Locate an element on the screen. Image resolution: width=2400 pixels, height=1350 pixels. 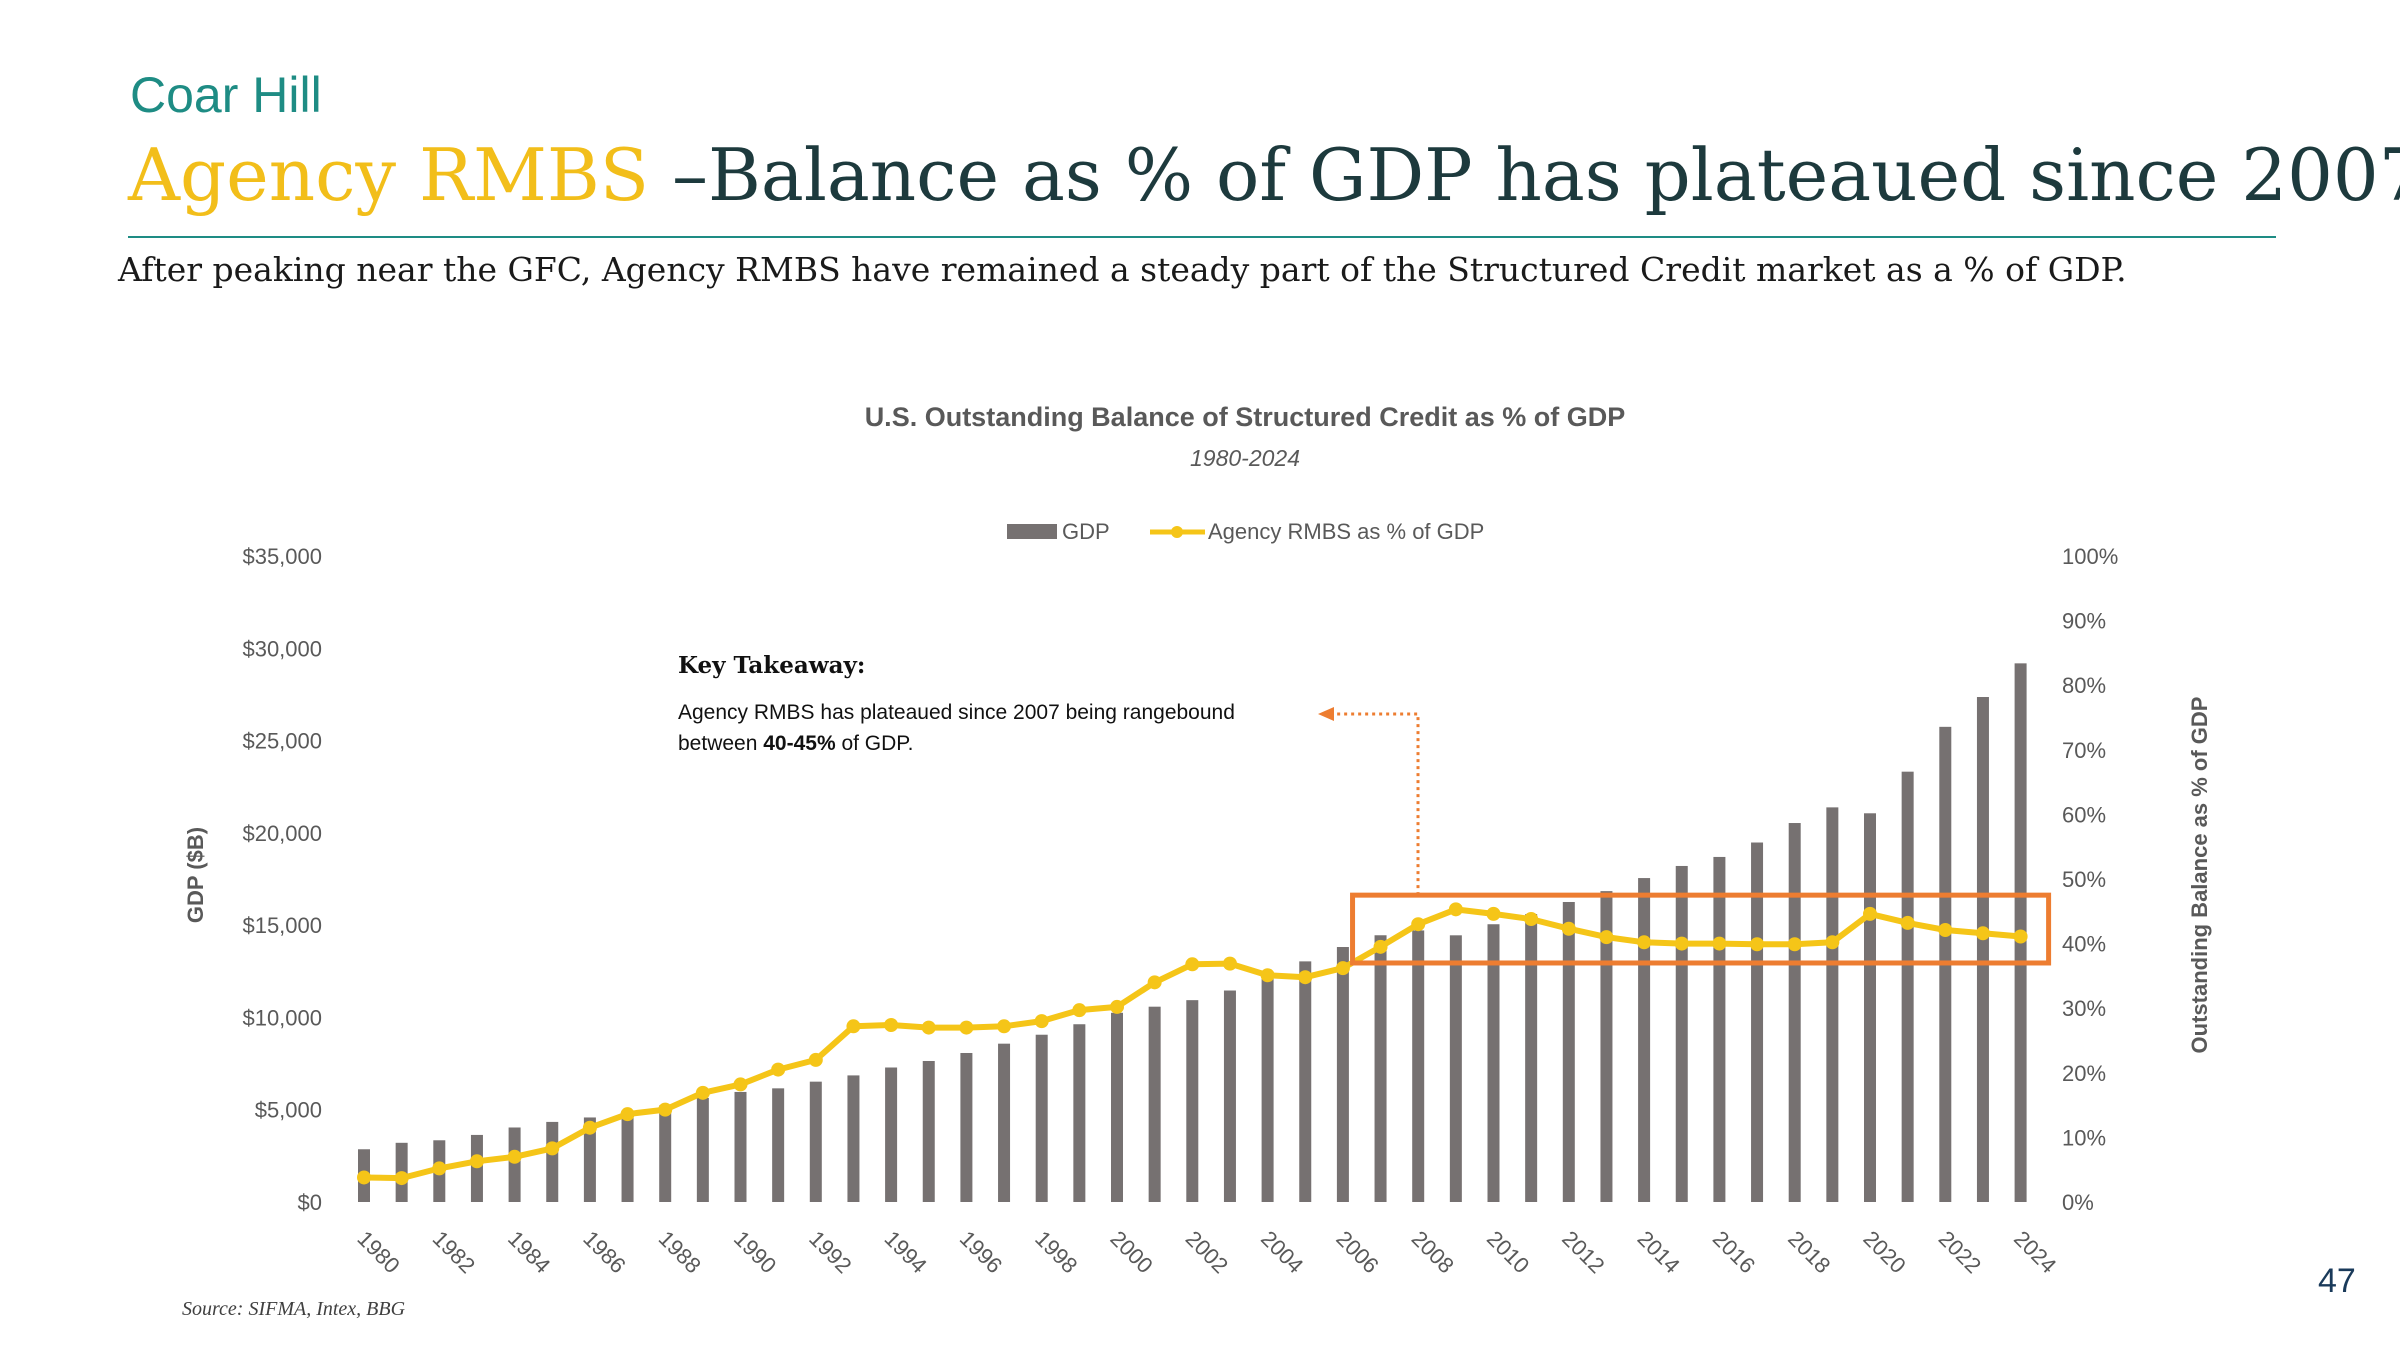
gdp-bar-1990 is located at coordinates (740, 1146).